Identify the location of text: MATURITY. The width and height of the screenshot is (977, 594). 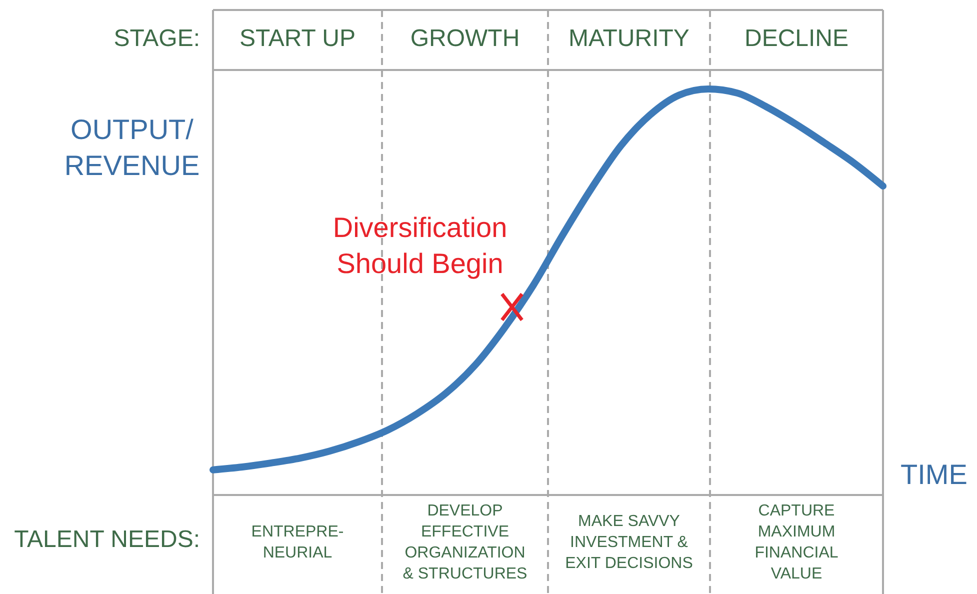
(629, 38).